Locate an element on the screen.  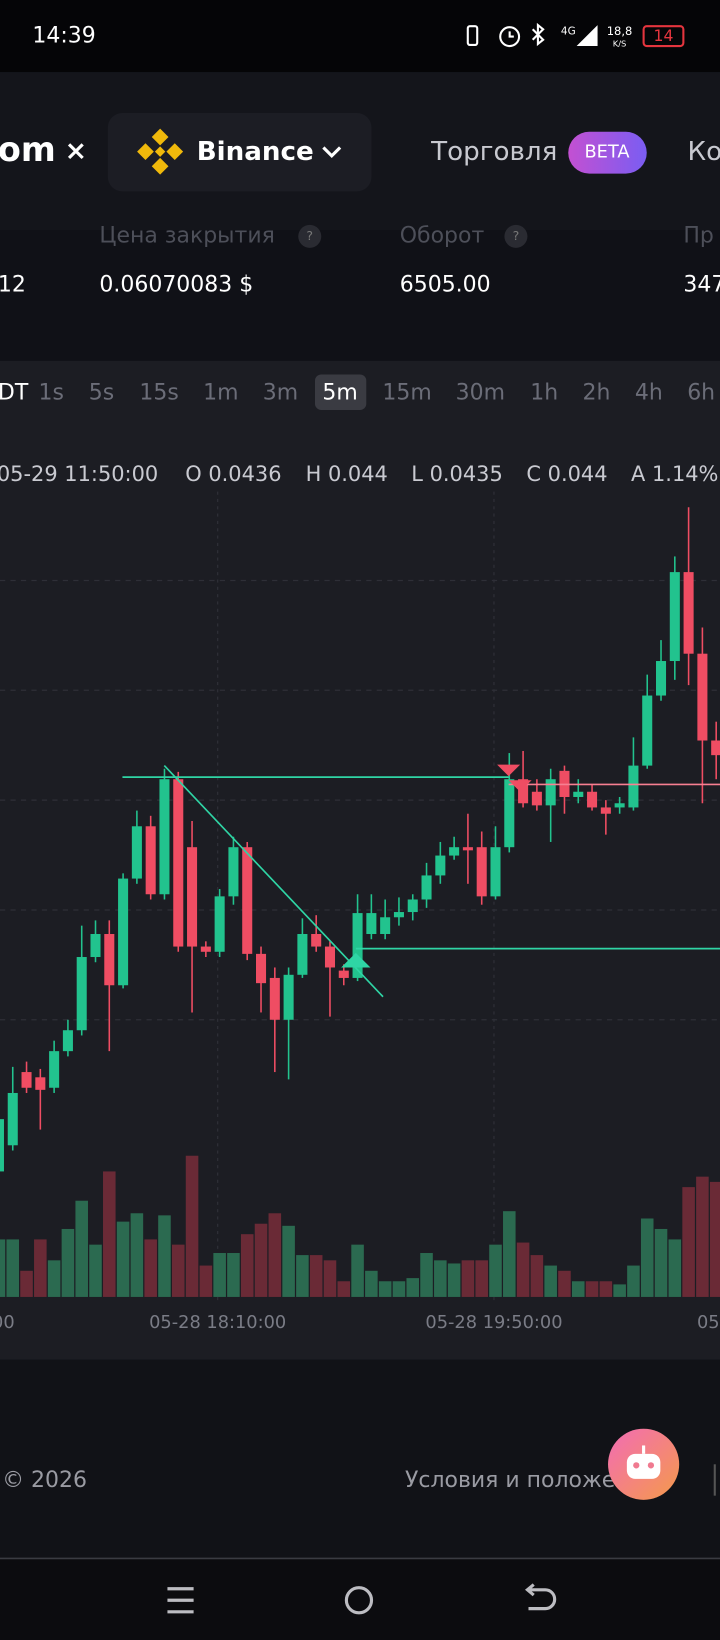
site-name: om is located at coordinates (28, 149).